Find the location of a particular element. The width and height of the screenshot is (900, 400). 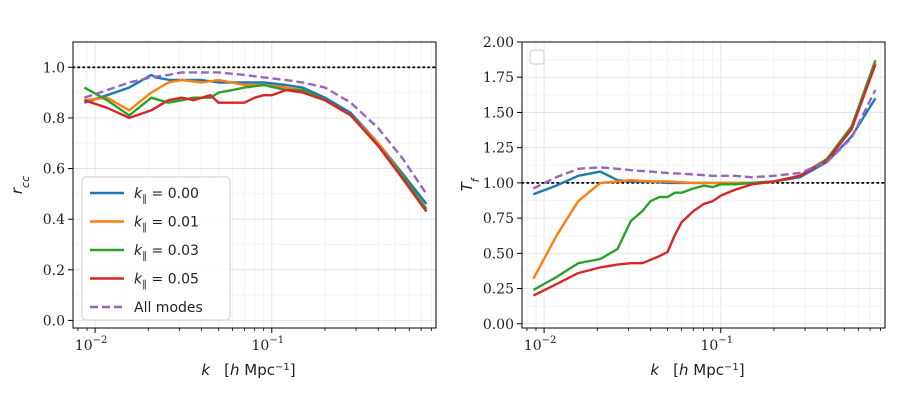

y-tick-label: 0.50 is located at coordinates (498, 254).